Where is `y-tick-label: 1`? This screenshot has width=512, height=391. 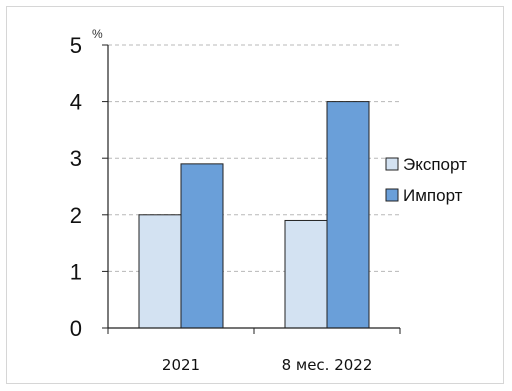
y-tick-label: 1 is located at coordinates (76, 271).